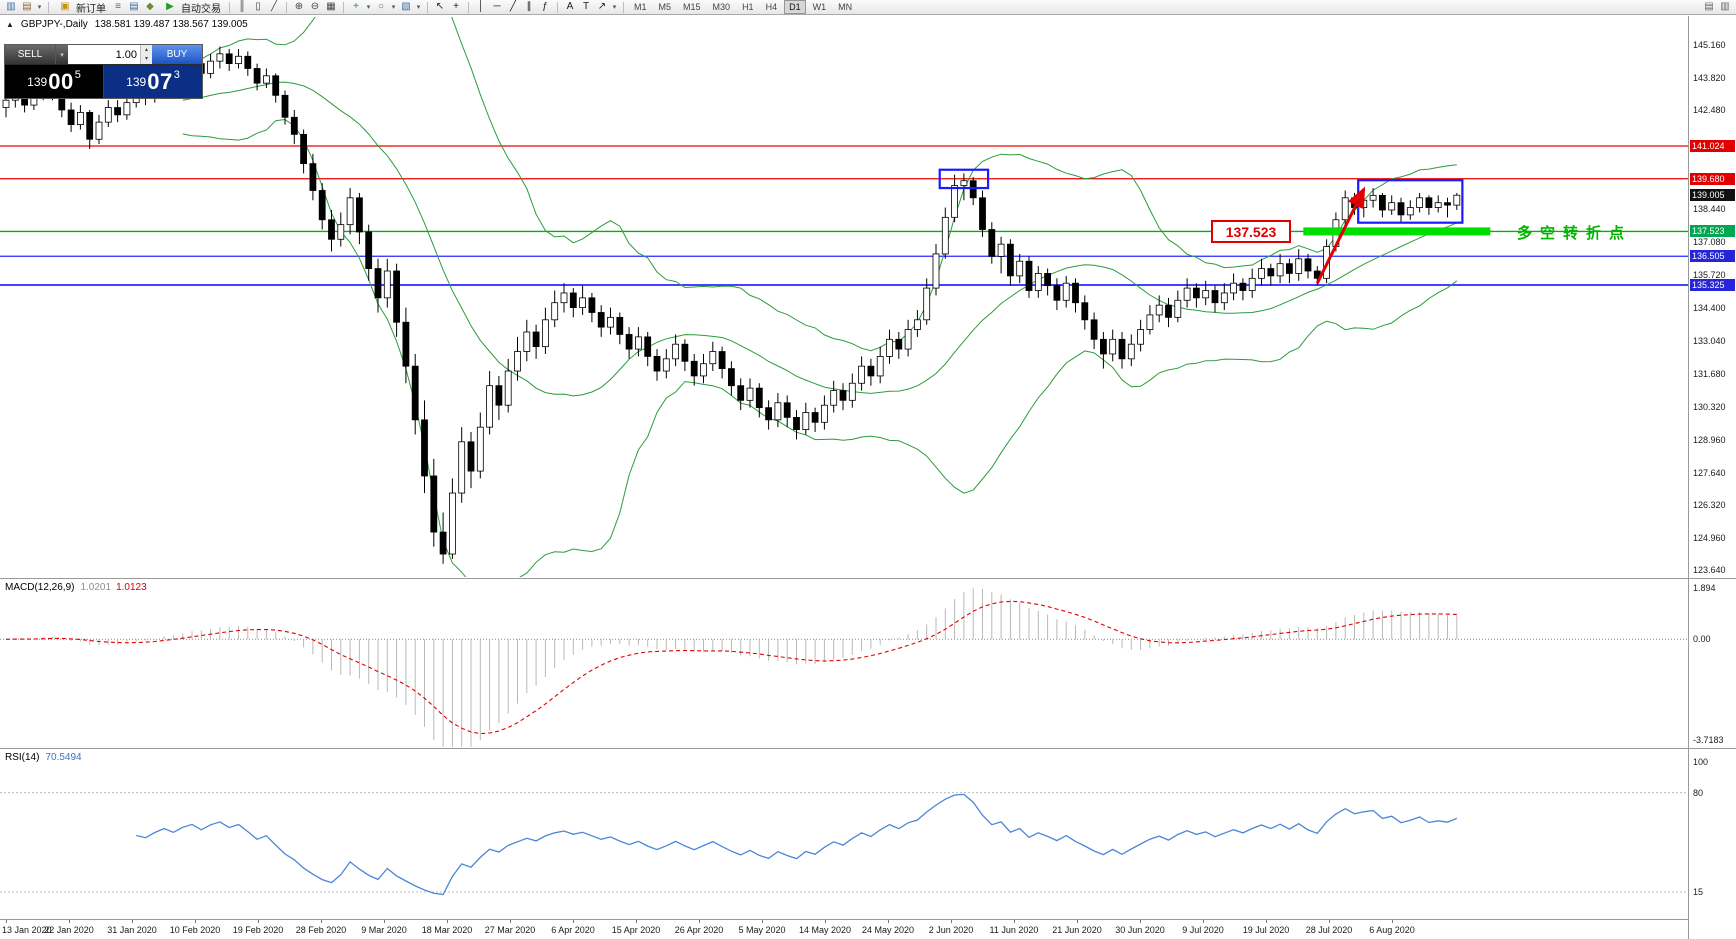  Describe the element at coordinates (418, 7) in the screenshot. I see `templates-dropdown-icon: ▾` at that location.